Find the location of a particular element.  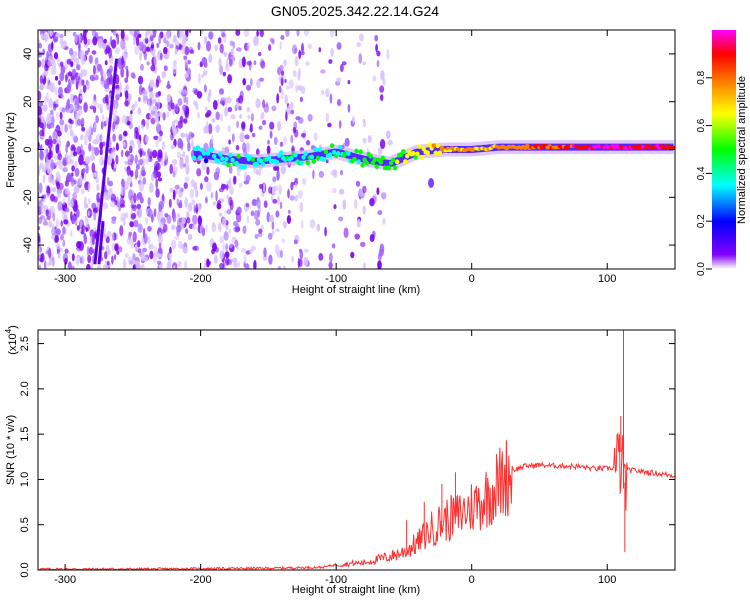

y-tick-label: 1.5 is located at coordinates (25, 434).